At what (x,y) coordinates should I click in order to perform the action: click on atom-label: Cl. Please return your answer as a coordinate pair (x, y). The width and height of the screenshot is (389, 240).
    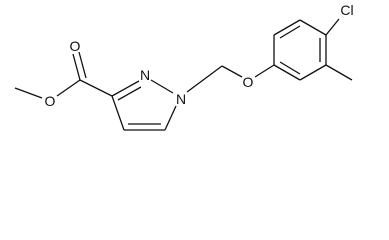
    Looking at the image, I should click on (346, 10).